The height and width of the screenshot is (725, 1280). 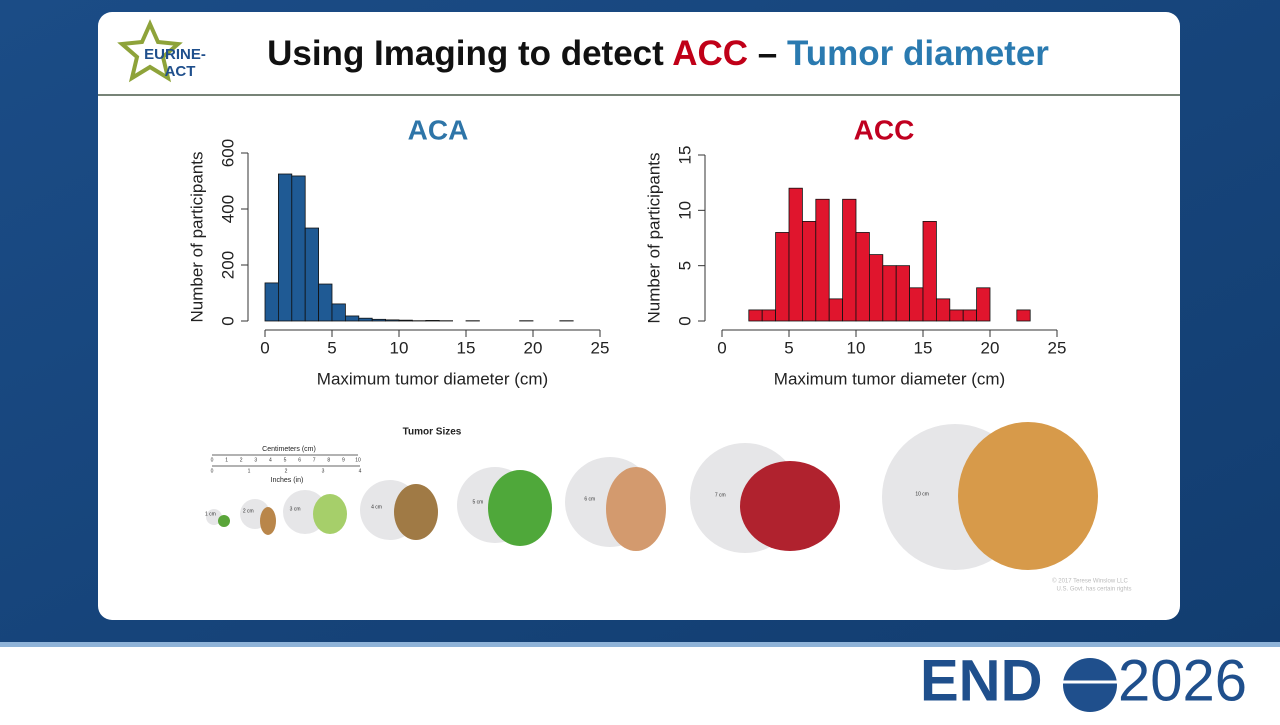 What do you see at coordinates (248, 511) in the screenshot?
I see `size-label: 2 cm` at bounding box center [248, 511].